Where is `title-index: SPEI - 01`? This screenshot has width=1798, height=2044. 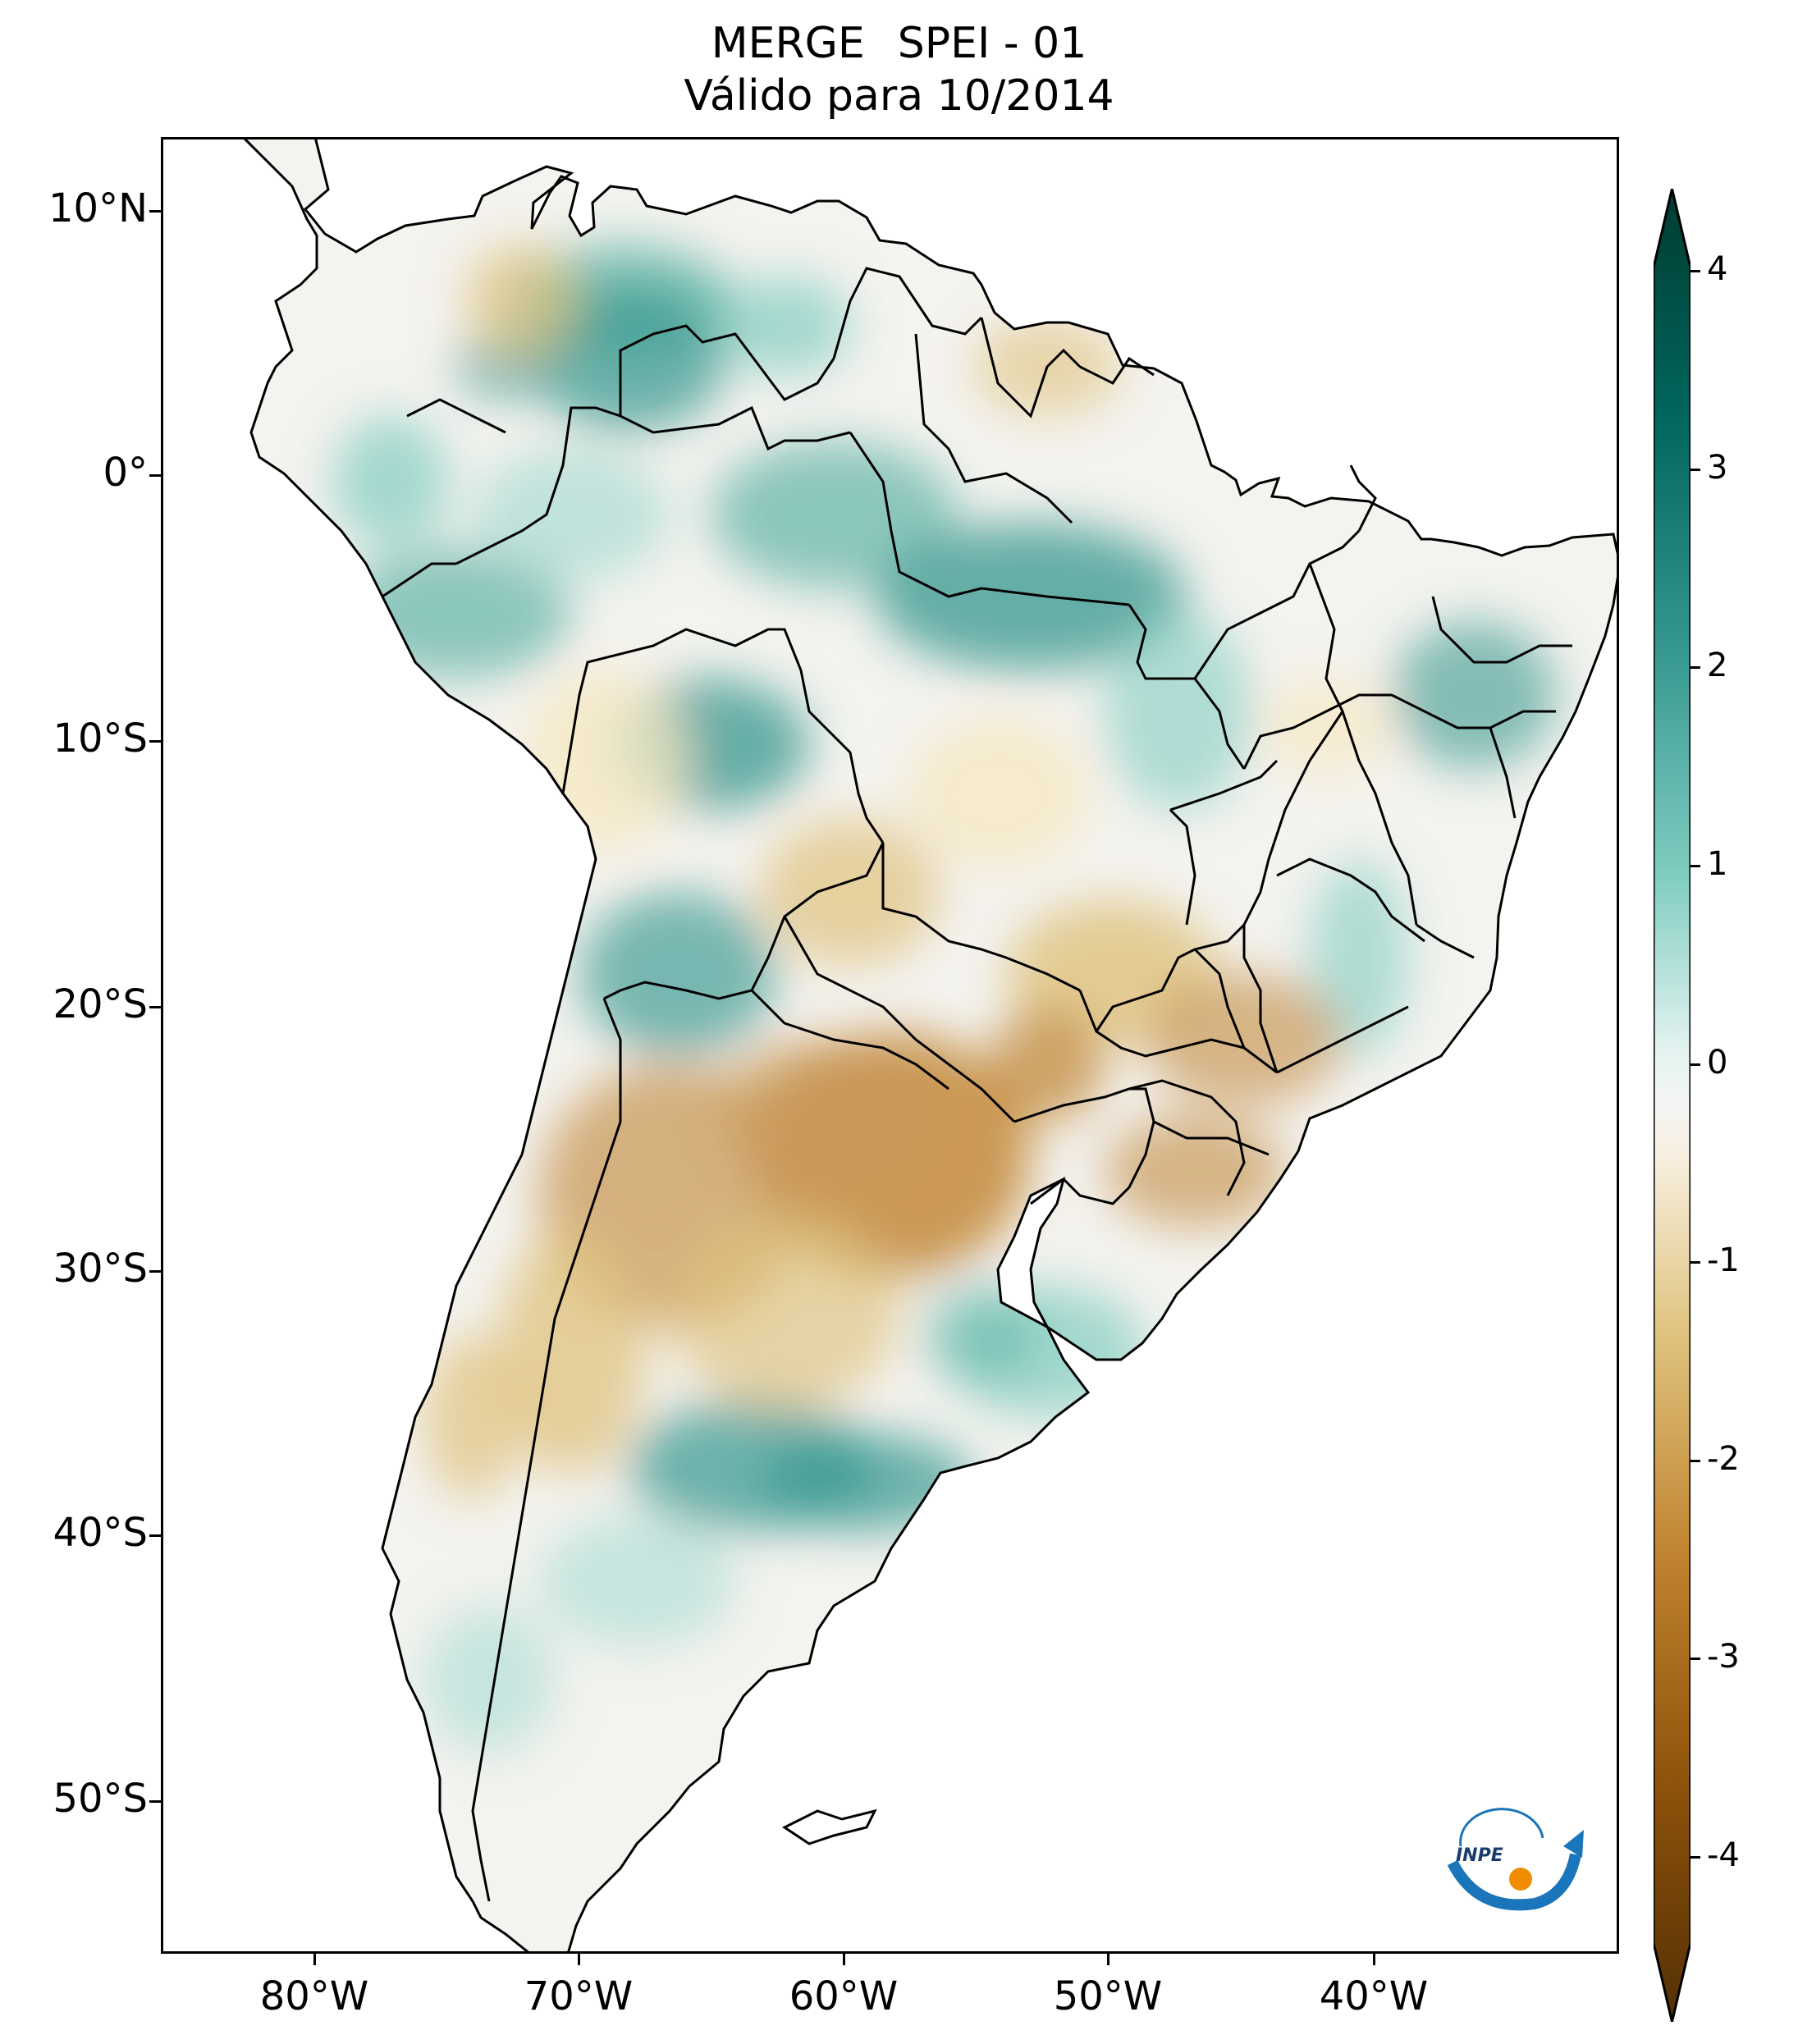
title-index: SPEI - 01 is located at coordinates (992, 43).